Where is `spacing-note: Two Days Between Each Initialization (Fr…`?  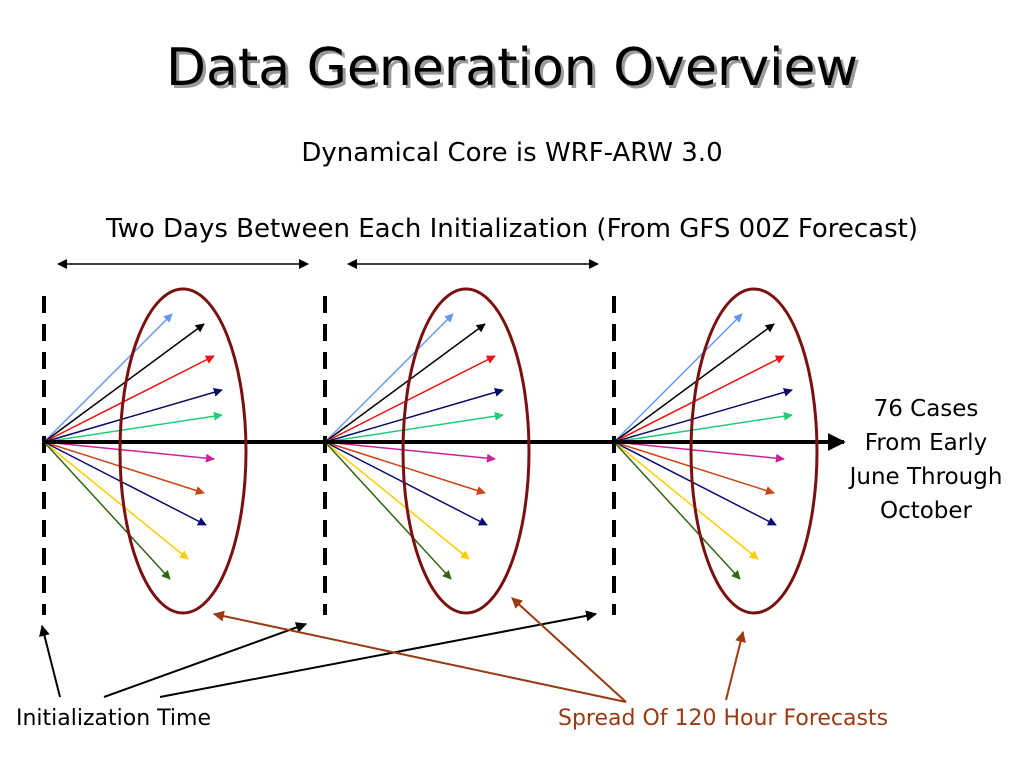
spacing-note: Two Days Between Each Initialization (Fr… is located at coordinates (512, 229).